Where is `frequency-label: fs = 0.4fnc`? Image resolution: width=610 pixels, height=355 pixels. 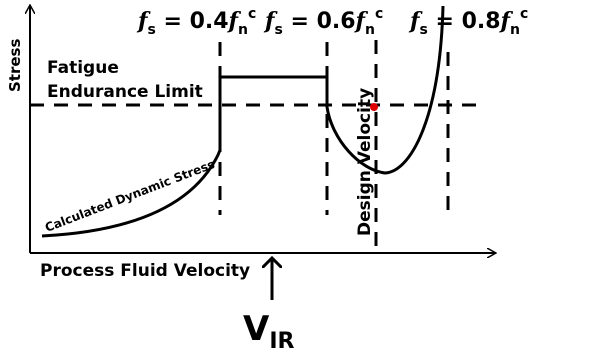 frequency-label: fs = 0.4fnc is located at coordinates (196, 22).